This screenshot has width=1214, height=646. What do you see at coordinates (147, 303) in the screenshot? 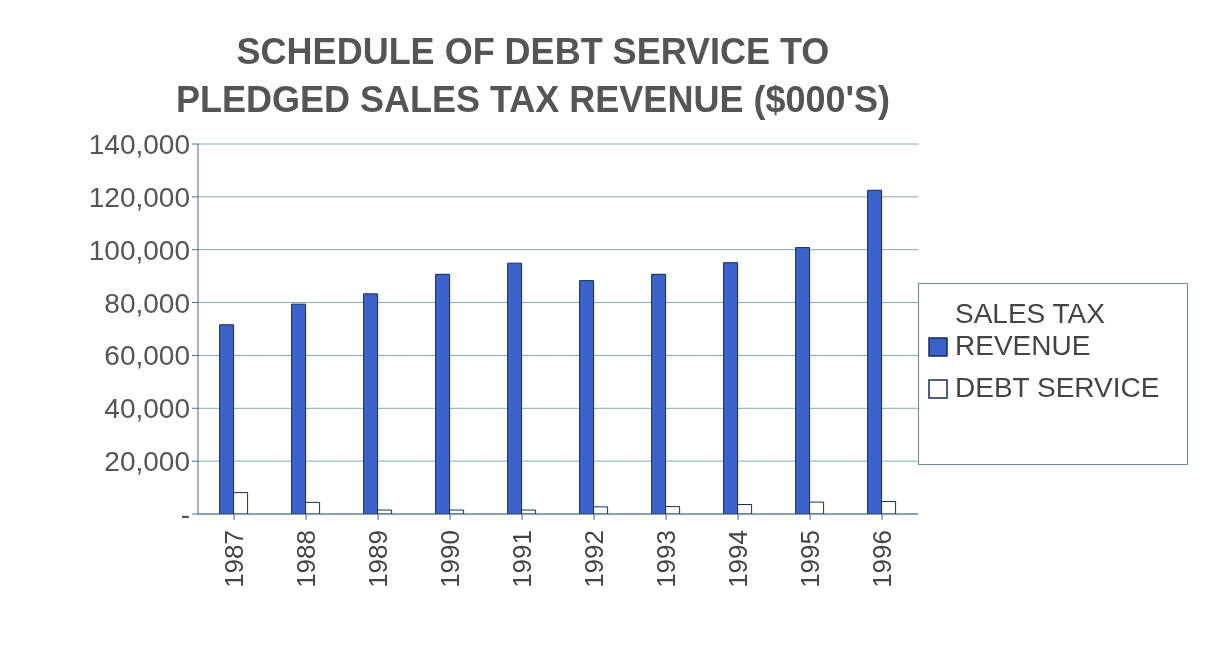
I see `y-tick-label: 80,000` at bounding box center [147, 303].